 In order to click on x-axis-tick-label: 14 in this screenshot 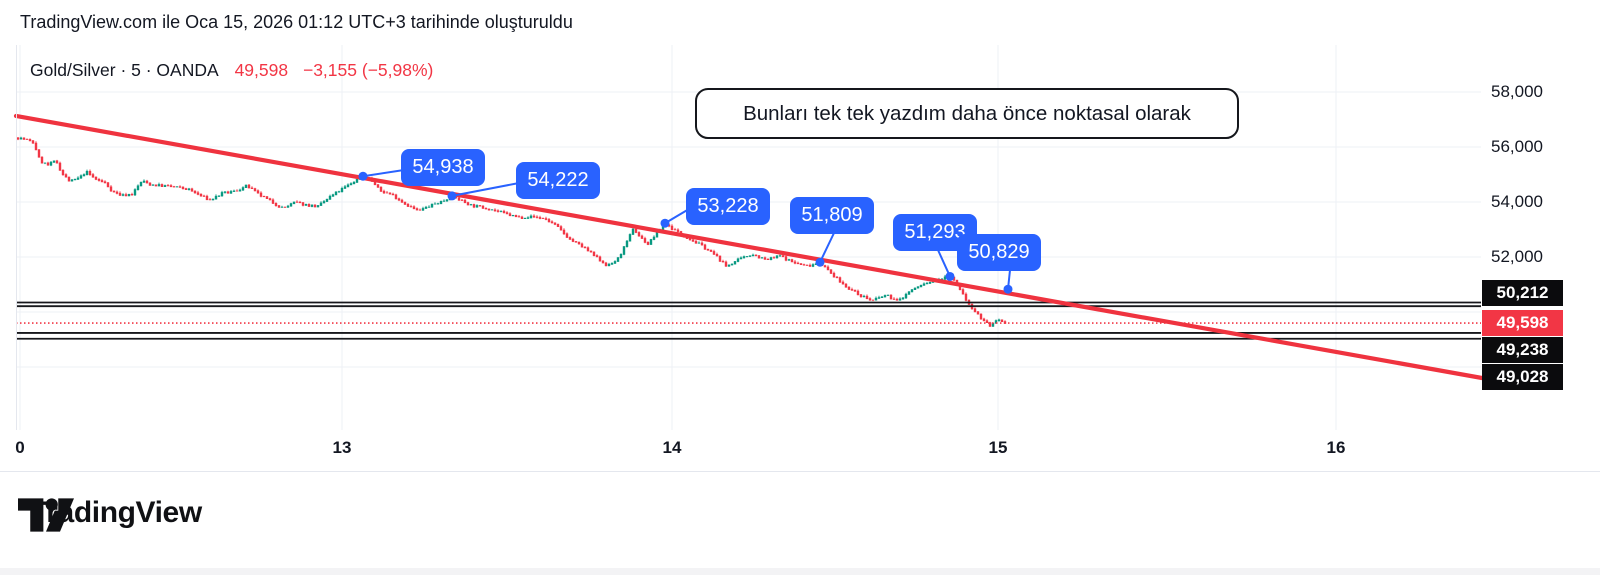, I will do `click(672, 447)`.